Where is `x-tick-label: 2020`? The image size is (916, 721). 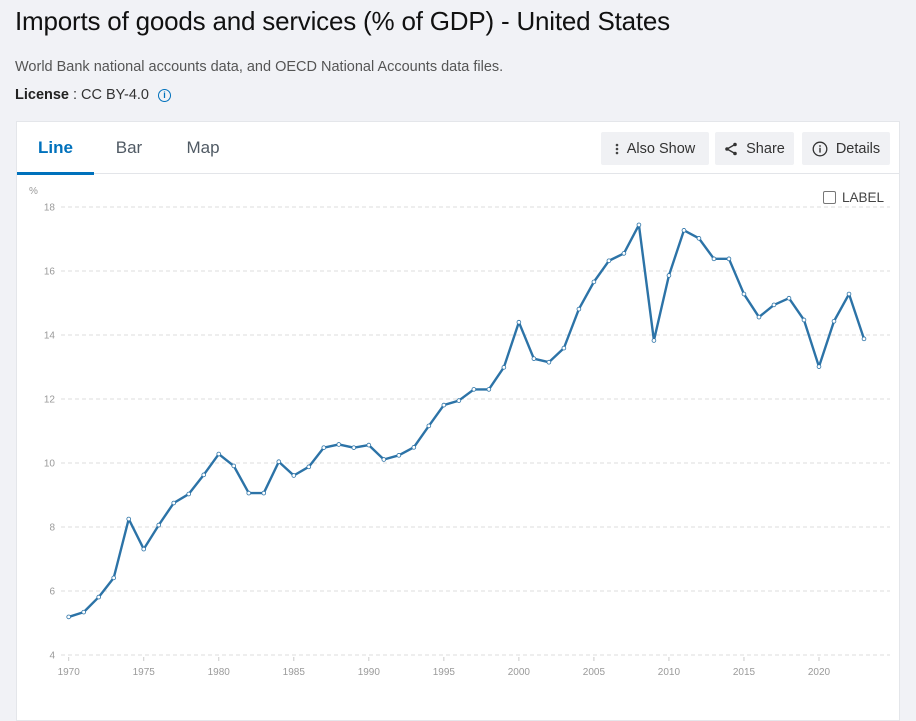
x-tick-label: 2020 is located at coordinates (819, 672).